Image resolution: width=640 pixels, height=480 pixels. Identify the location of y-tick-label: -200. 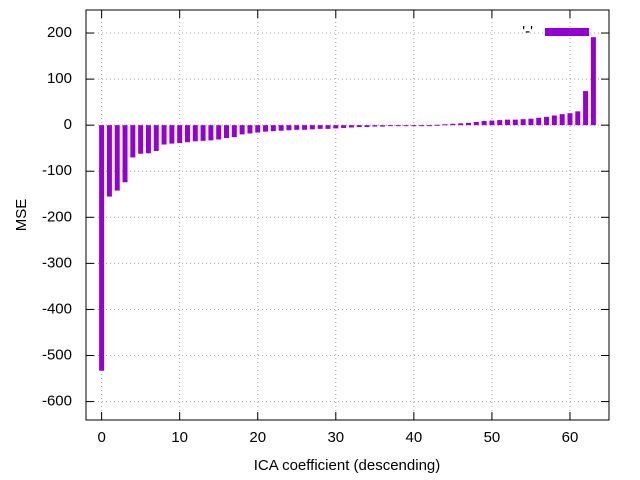
(57, 216).